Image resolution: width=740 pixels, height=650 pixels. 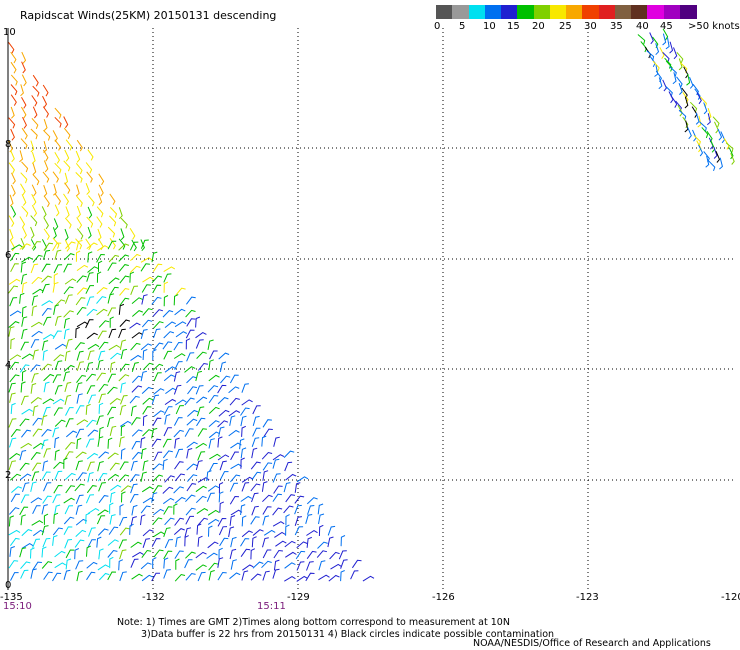 I want to click on x-label-132: -132, so click(x=153, y=597).